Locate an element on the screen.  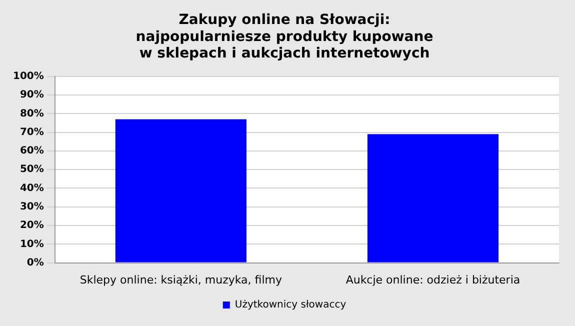
y-tick-label: 40% is located at coordinates (32, 188).